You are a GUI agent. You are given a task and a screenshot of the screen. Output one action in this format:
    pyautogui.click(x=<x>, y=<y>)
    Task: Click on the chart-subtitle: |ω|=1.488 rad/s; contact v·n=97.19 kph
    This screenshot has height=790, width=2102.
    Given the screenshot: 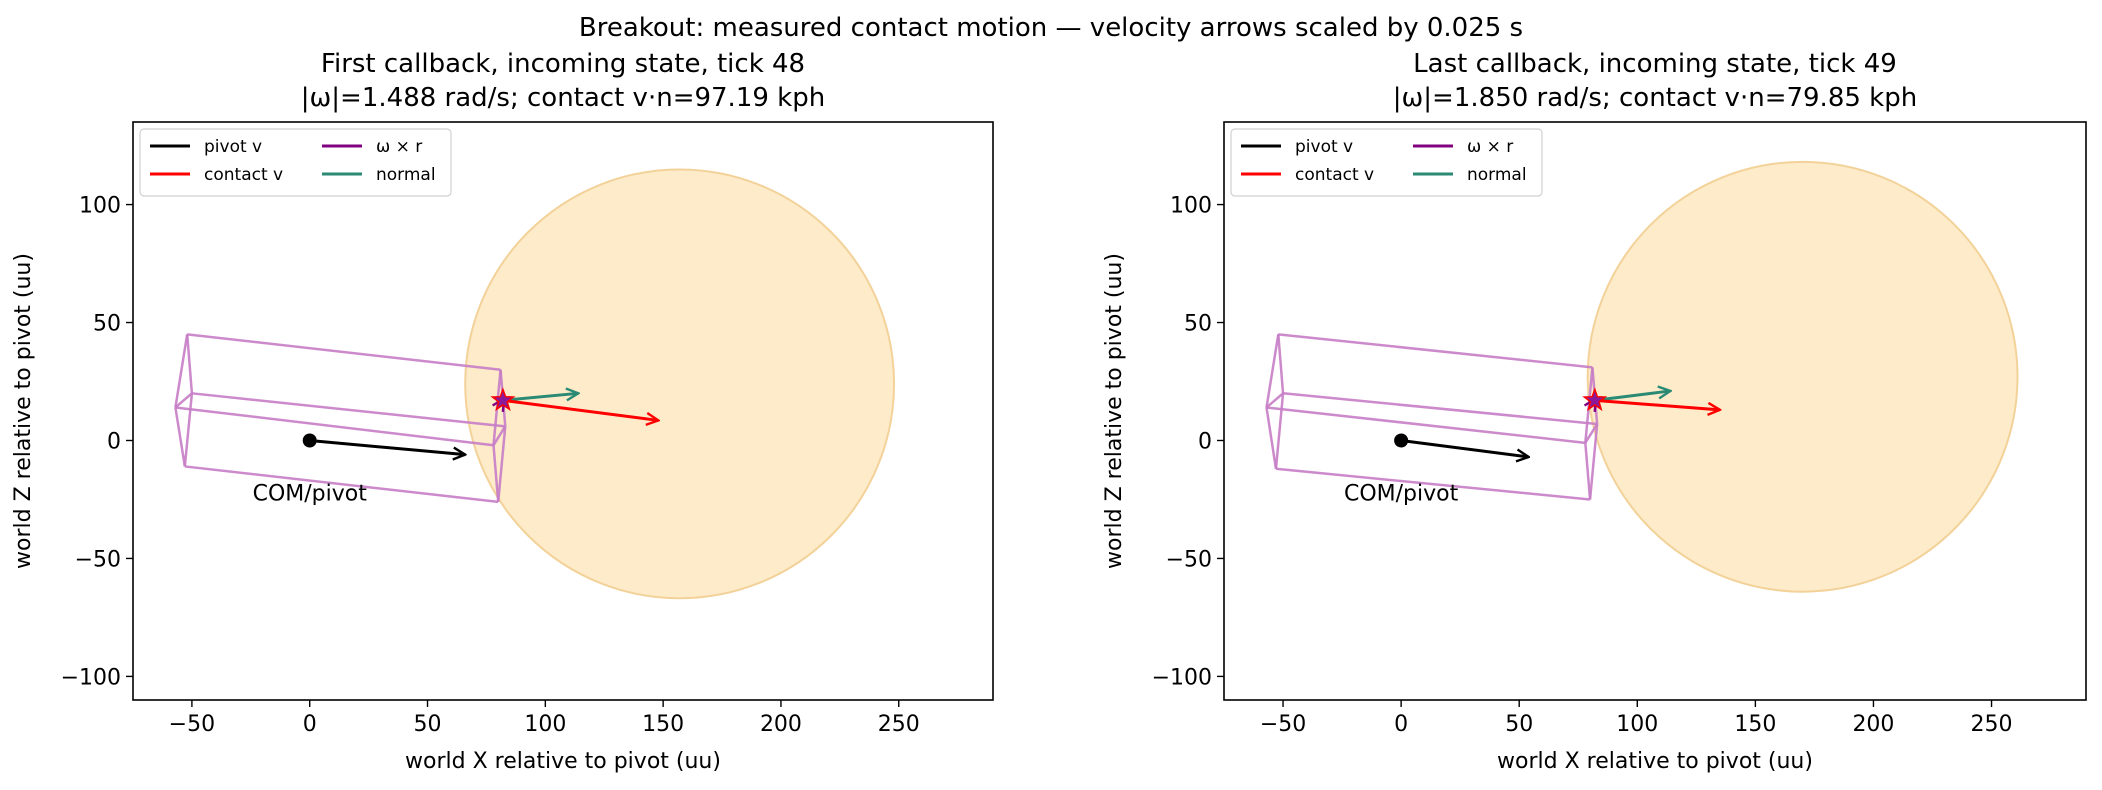 What is the action you would take?
    pyautogui.click(x=563, y=98)
    